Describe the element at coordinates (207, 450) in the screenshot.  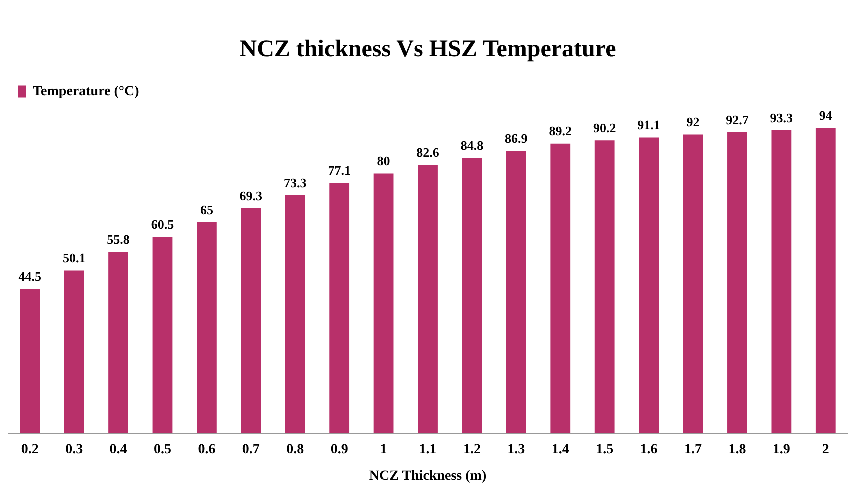
I see `x-tick-label: 0.6` at that location.